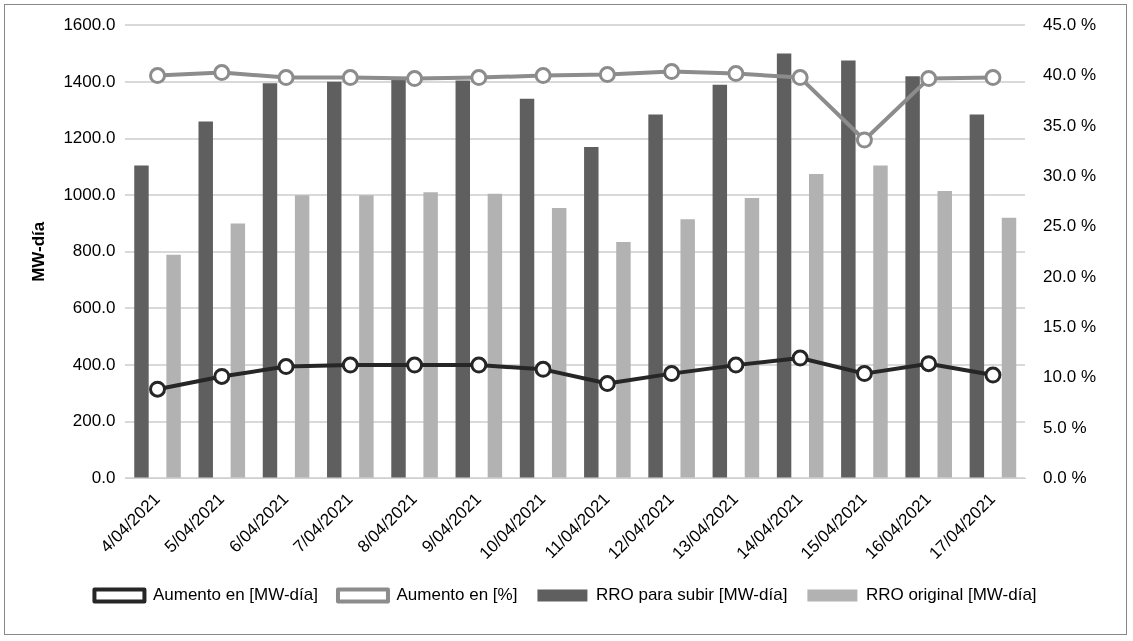 Image resolution: width=1133 pixels, height=641 pixels. What do you see at coordinates (1070, 175) in the screenshot?
I see `y2-tick-label: 30.0 %` at bounding box center [1070, 175].